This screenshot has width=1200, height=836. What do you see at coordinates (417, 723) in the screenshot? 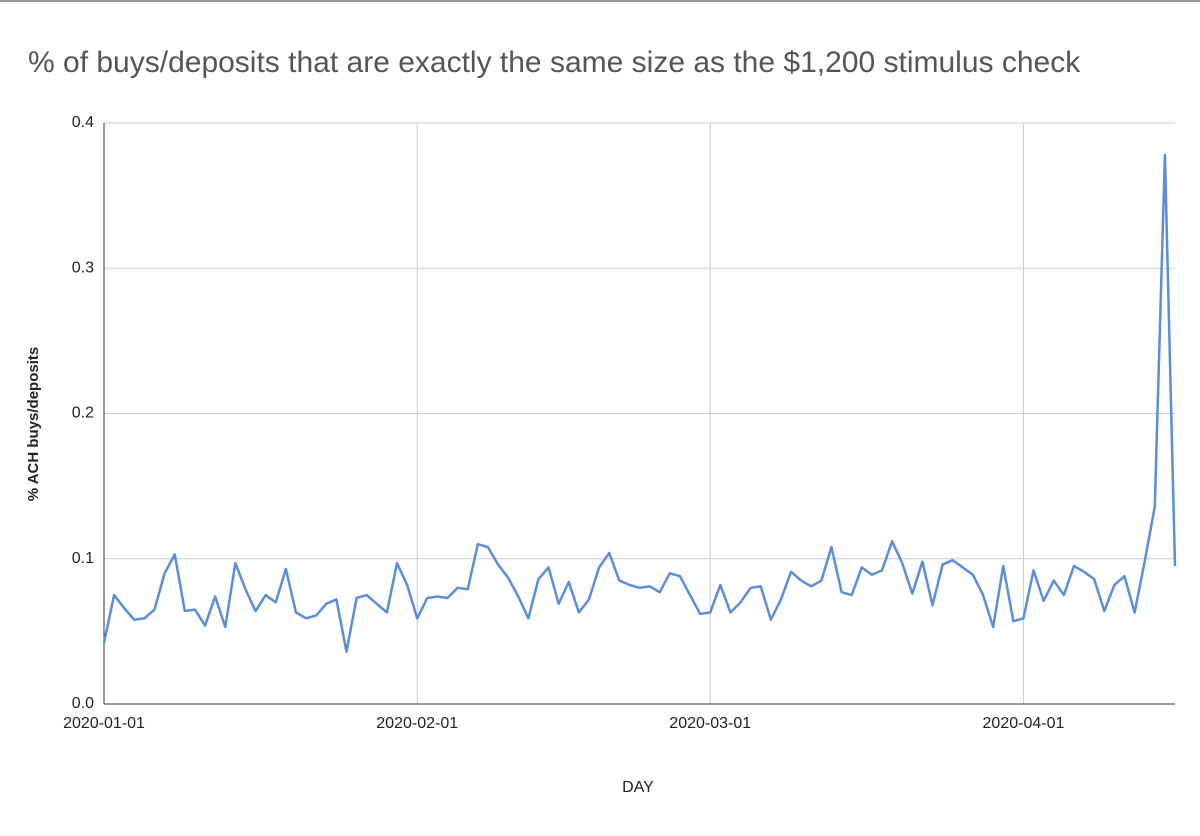
I see `x-tick-label: 2020-02-01` at bounding box center [417, 723].